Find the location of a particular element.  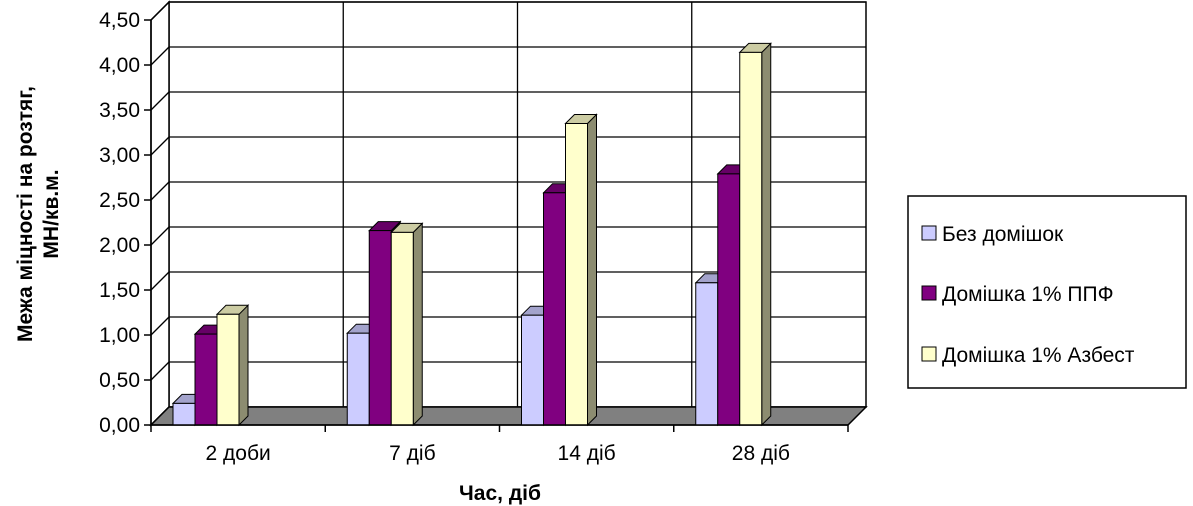

x-axis-title: Час, діб is located at coordinates (500, 493).